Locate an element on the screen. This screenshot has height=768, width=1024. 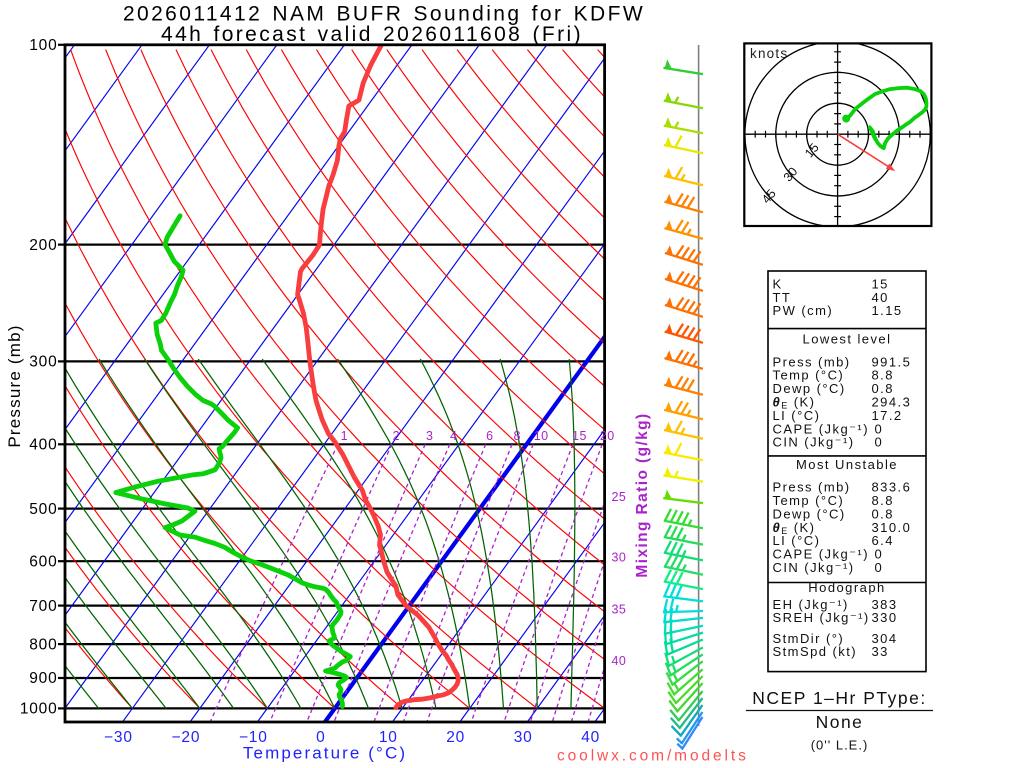
svg-text: (0'' L.E.) is located at coordinates (840, 745).